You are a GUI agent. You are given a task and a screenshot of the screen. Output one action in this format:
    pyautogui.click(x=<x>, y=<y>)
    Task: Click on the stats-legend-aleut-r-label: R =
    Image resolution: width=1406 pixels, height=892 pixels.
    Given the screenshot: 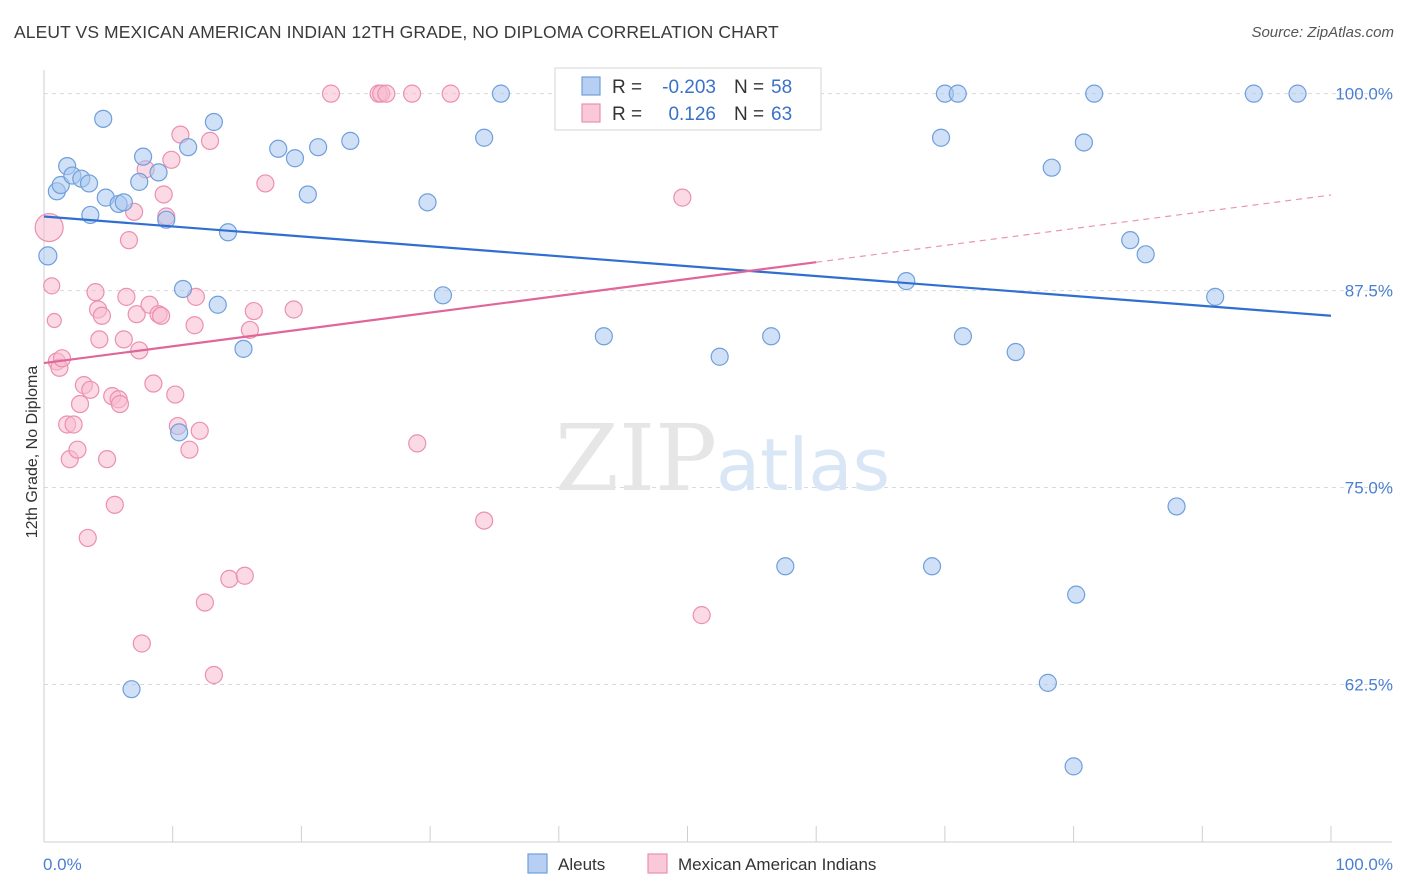 What is the action you would take?
    pyautogui.click(x=627, y=87)
    